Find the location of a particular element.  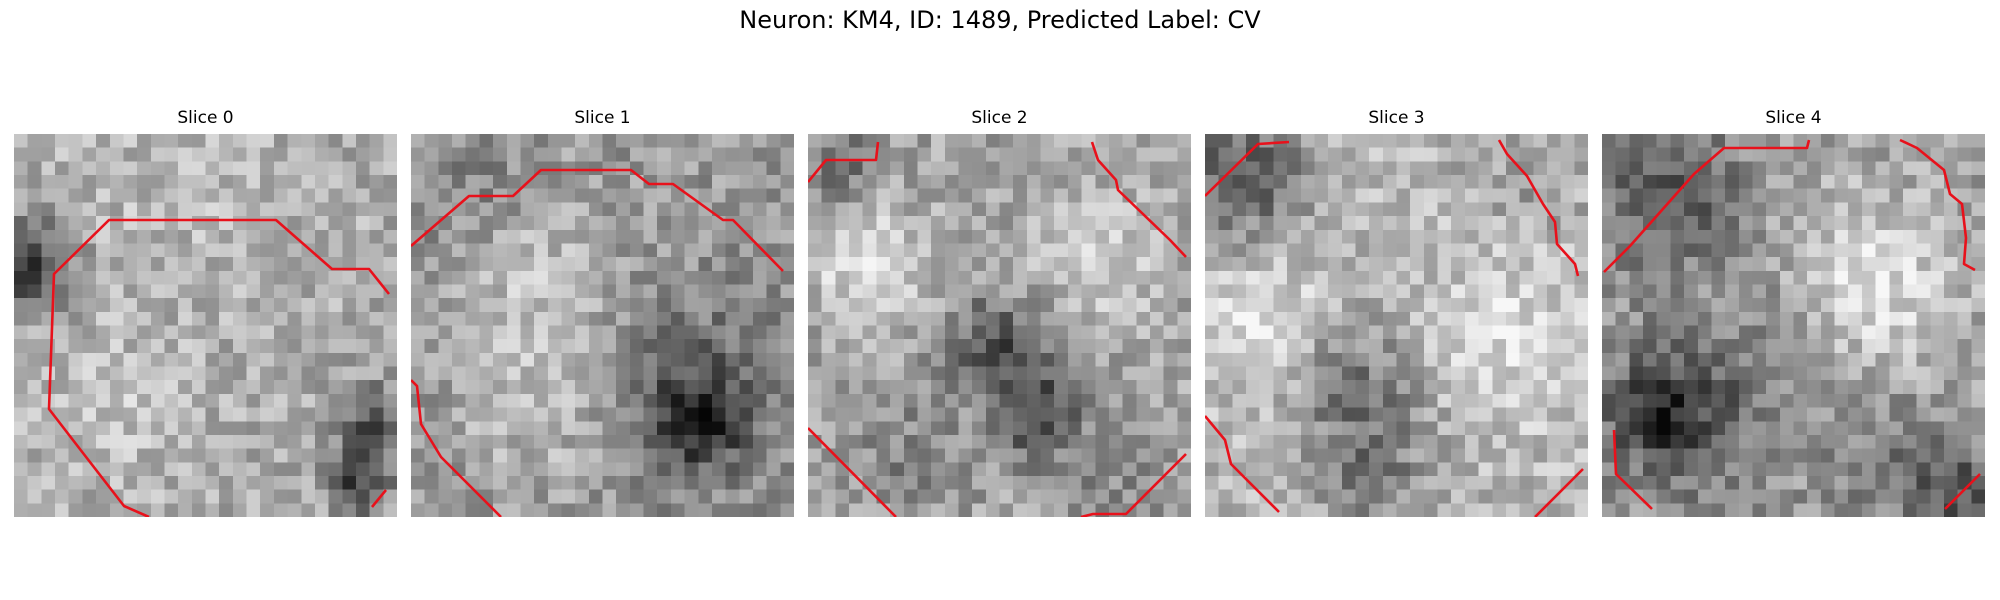

slice-title-0: Slice 0 is located at coordinates (205, 118).